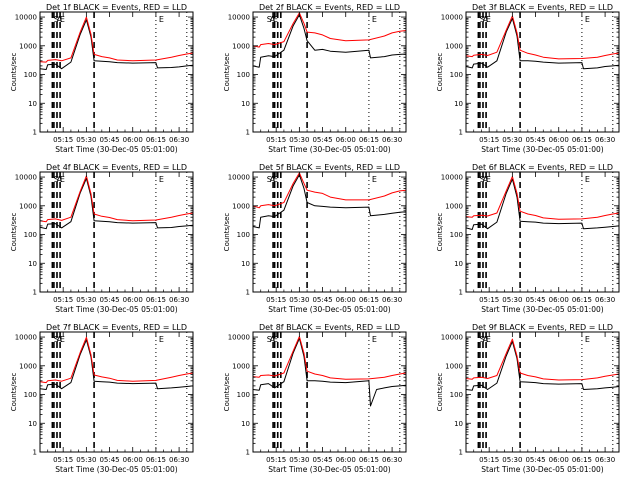 The height and width of the screenshot is (480, 640). I want to click on chart-title: Det 9f BLACK = Events, RED = LLD, so click(542, 327).